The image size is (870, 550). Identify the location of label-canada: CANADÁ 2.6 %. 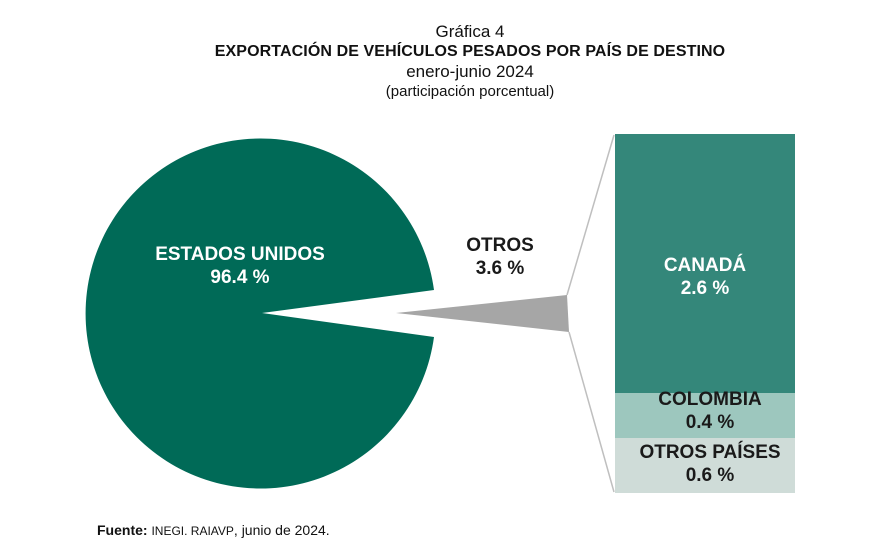
(705, 277).